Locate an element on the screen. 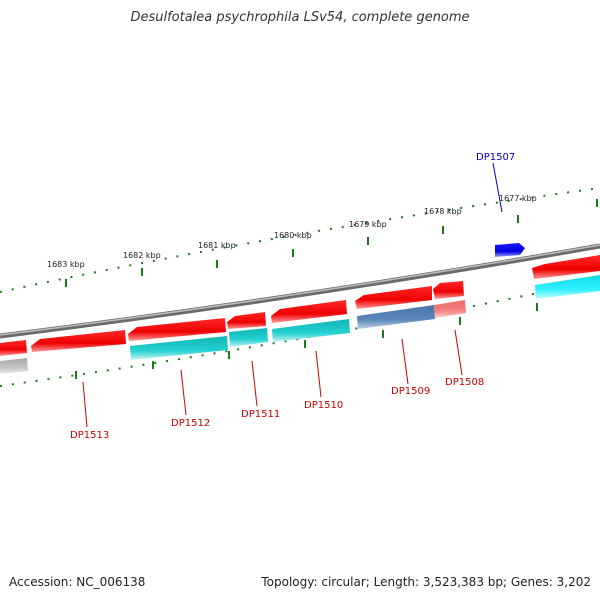 Image resolution: width=600 pixels, height=600 pixels. scale-label: 1682 kbp is located at coordinates (142, 255).